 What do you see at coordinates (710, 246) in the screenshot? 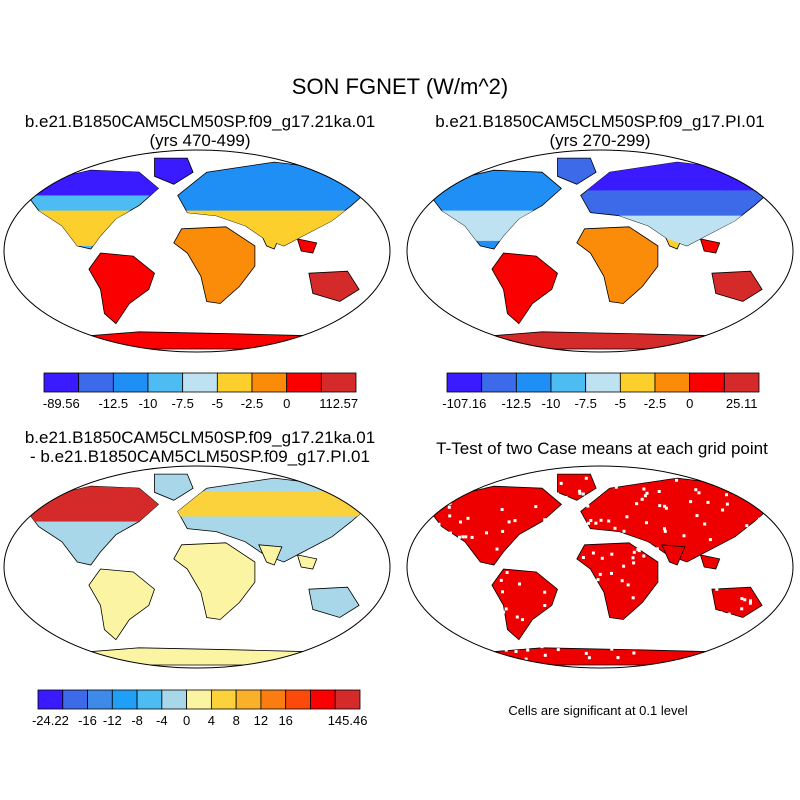
I see `land-seasia` at bounding box center [710, 246].